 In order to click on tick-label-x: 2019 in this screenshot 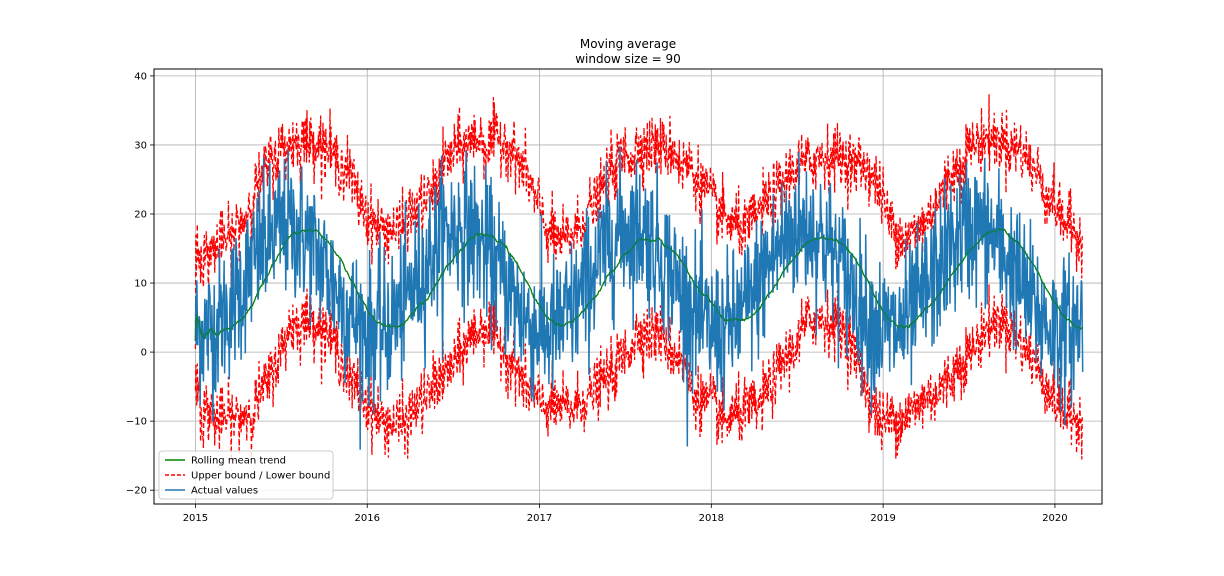, I will do `click(882, 518)`.